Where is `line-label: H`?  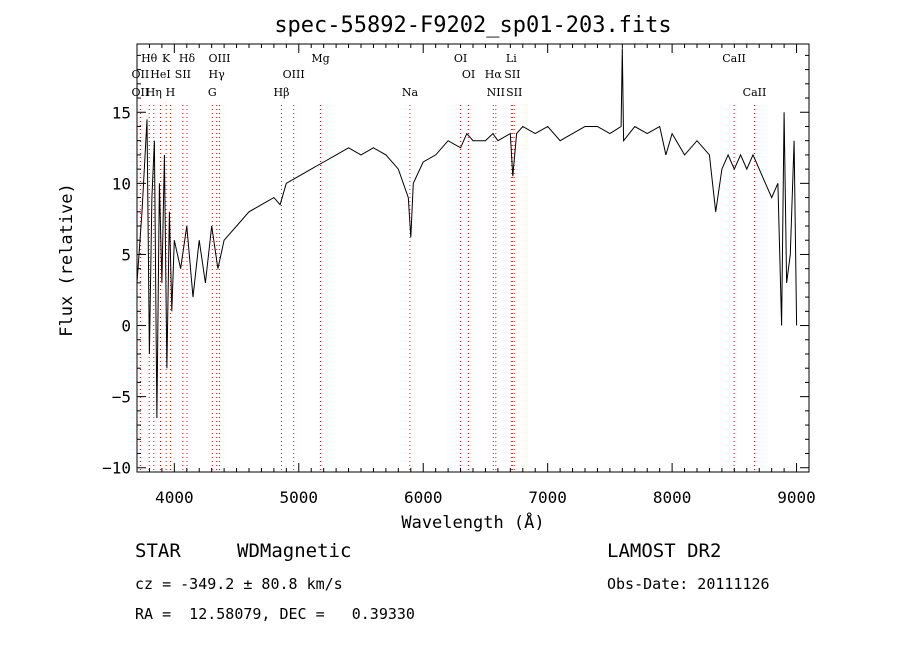
line-label: H is located at coordinates (171, 92).